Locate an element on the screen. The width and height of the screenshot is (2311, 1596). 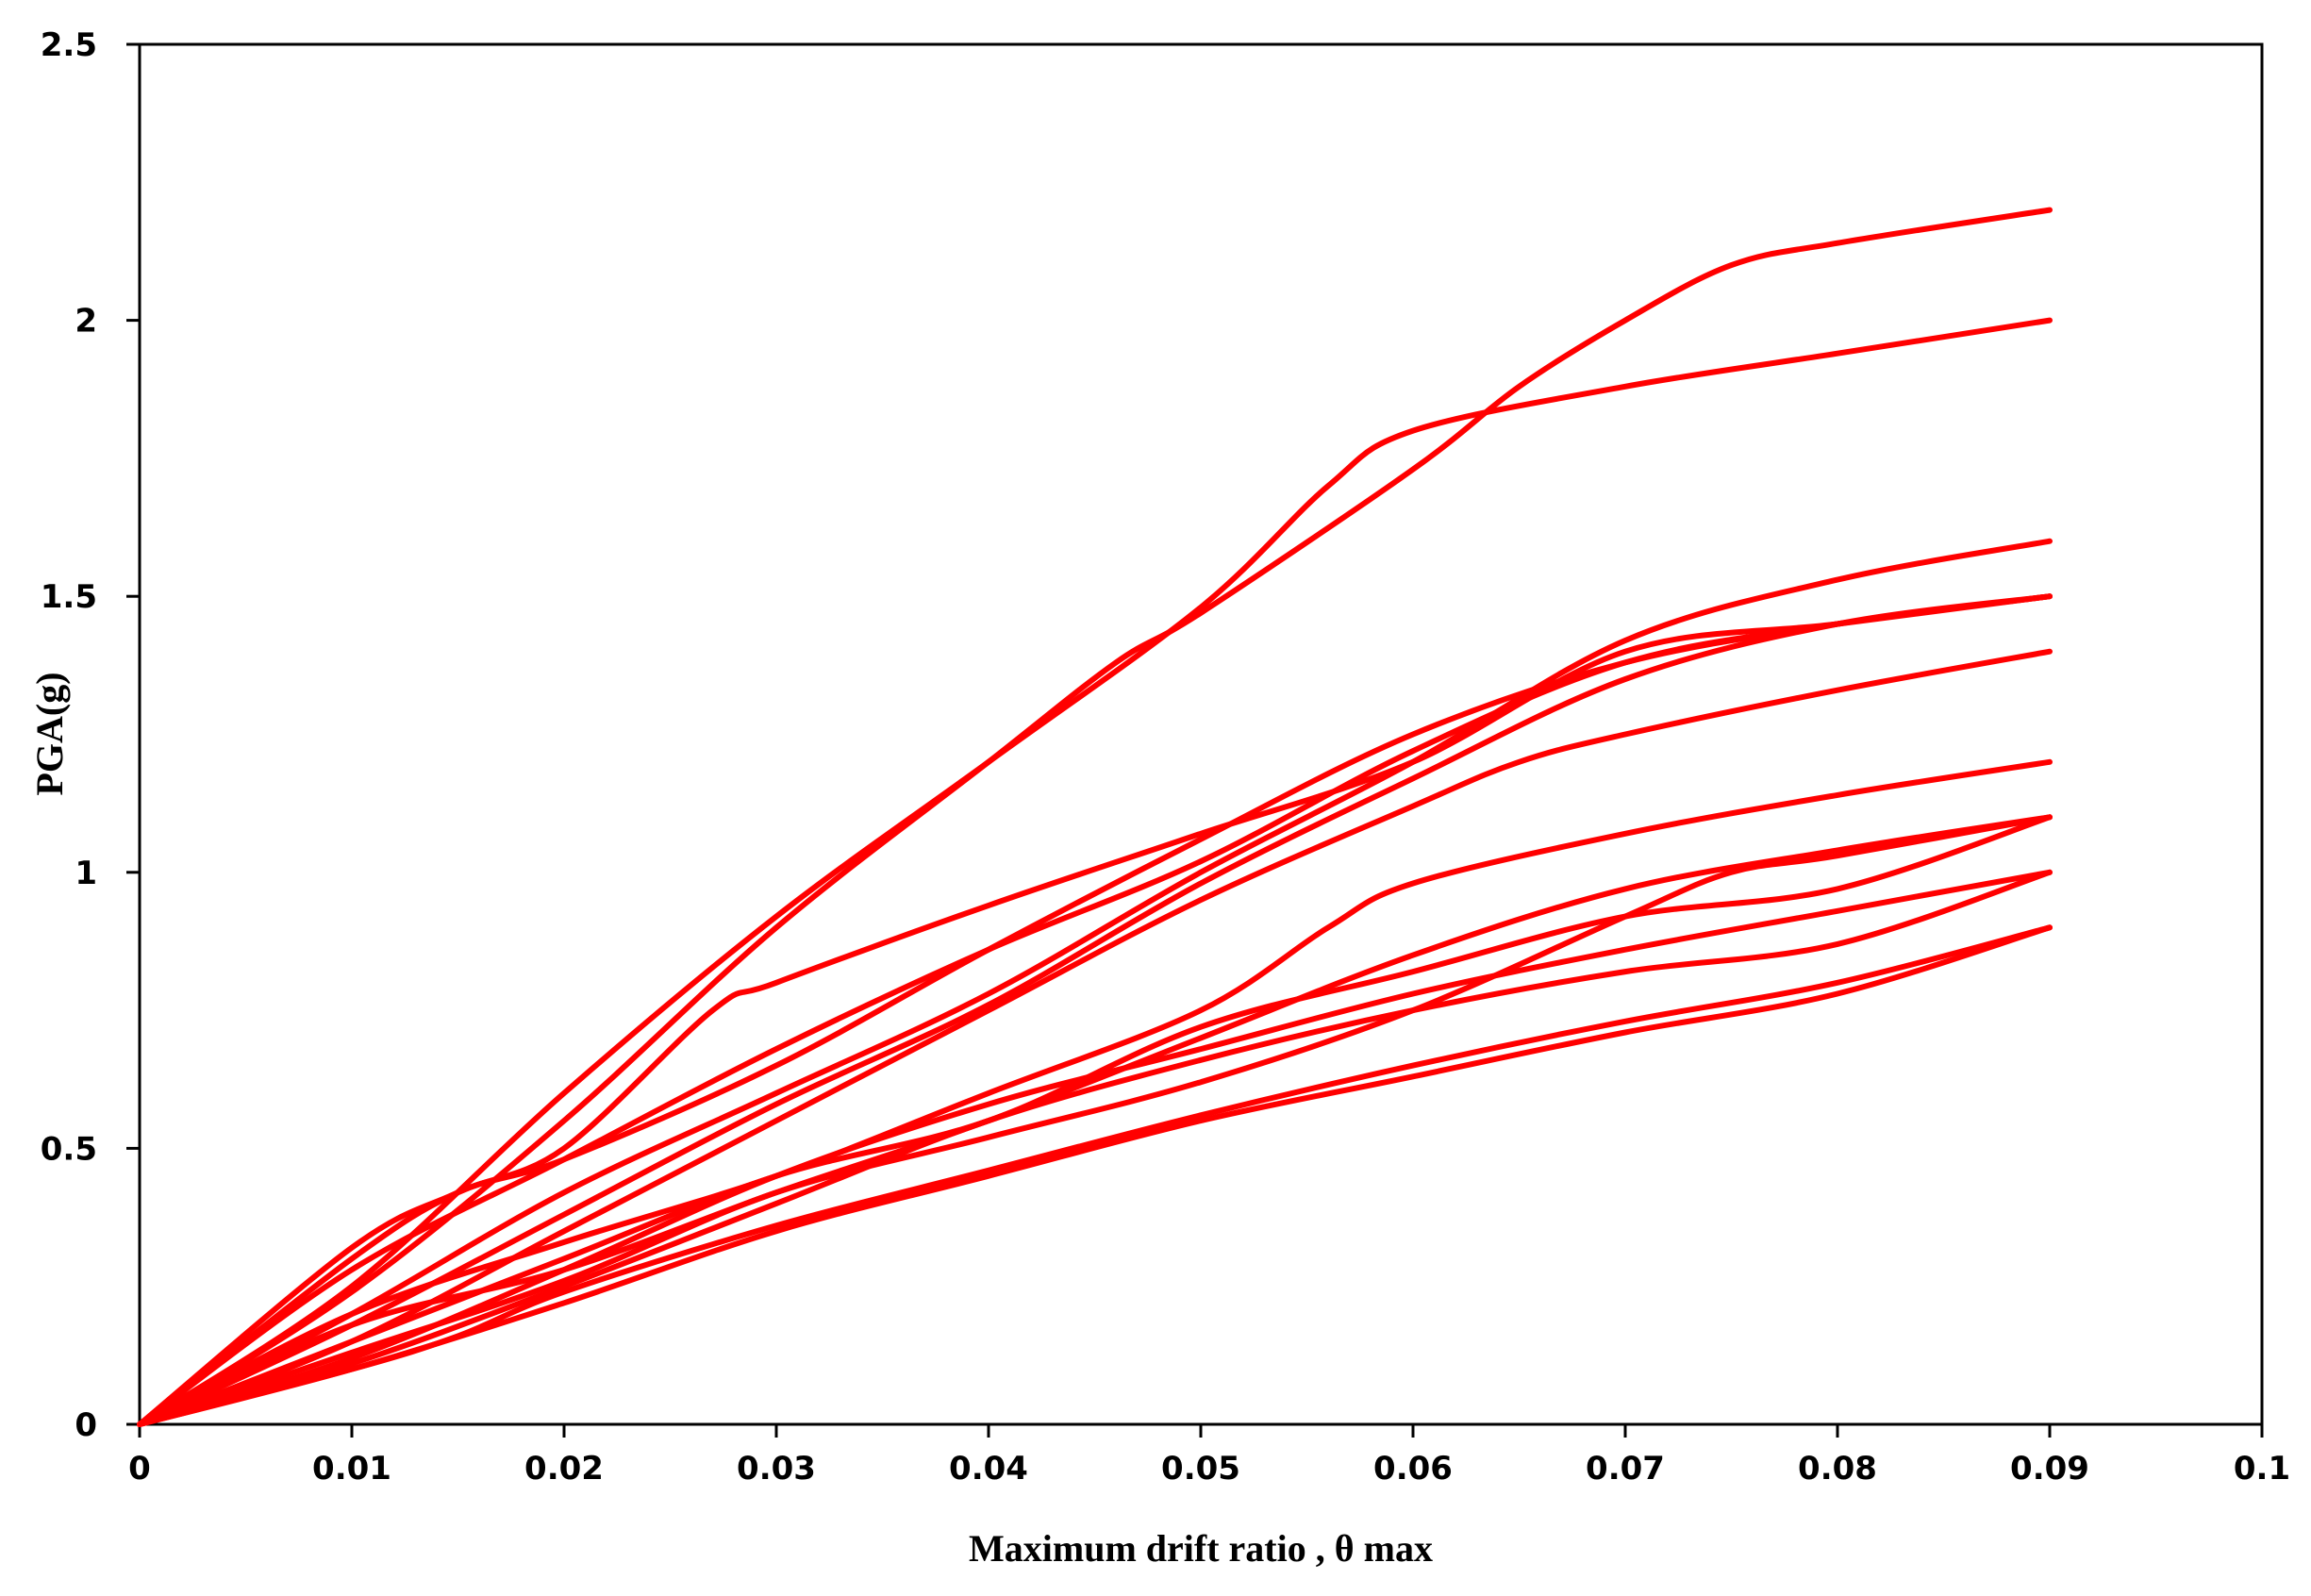
x-tick-label: 0.01 is located at coordinates (351, 1469).